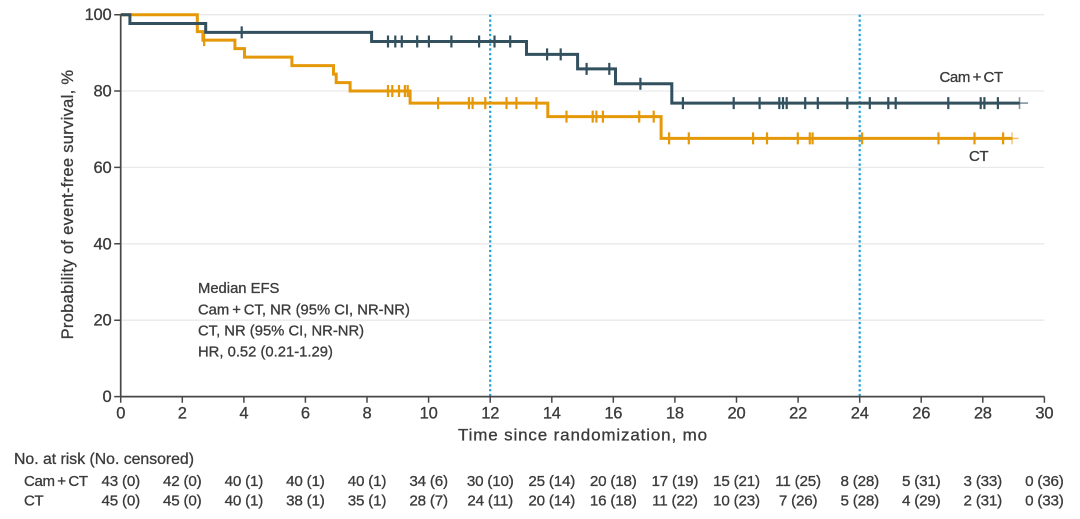  I want to click on svg-text: 4 (29), so click(921, 501).